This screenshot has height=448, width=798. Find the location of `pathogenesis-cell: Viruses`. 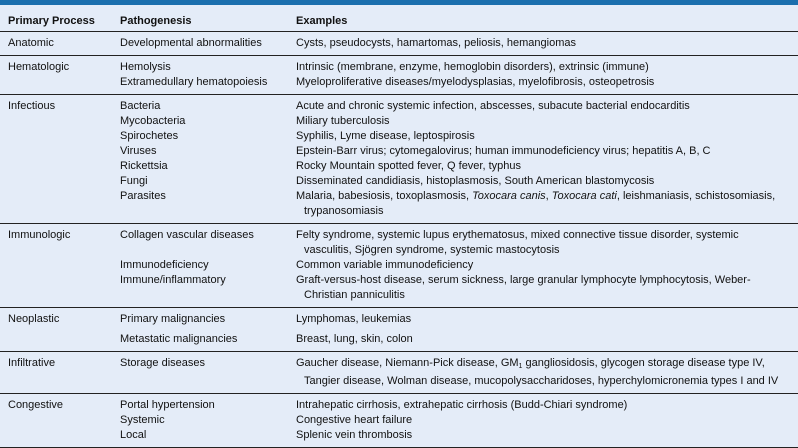

pathogenesis-cell: Viruses is located at coordinates (138, 151).